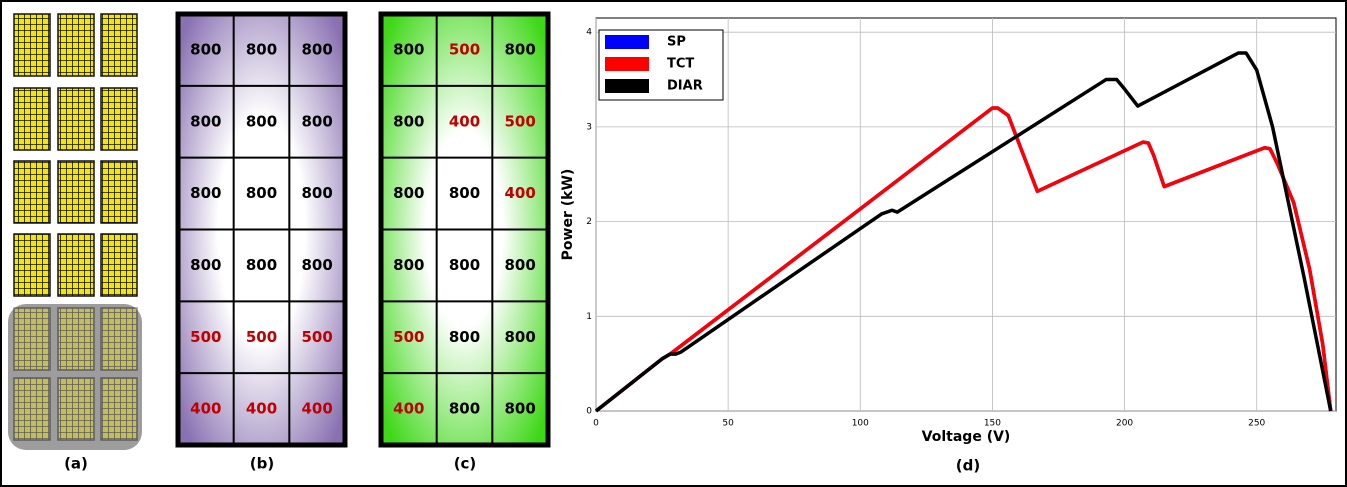 The image size is (1347, 487). Describe the element at coordinates (860, 424) in the screenshot. I see `x-tick-label: 100` at that location.